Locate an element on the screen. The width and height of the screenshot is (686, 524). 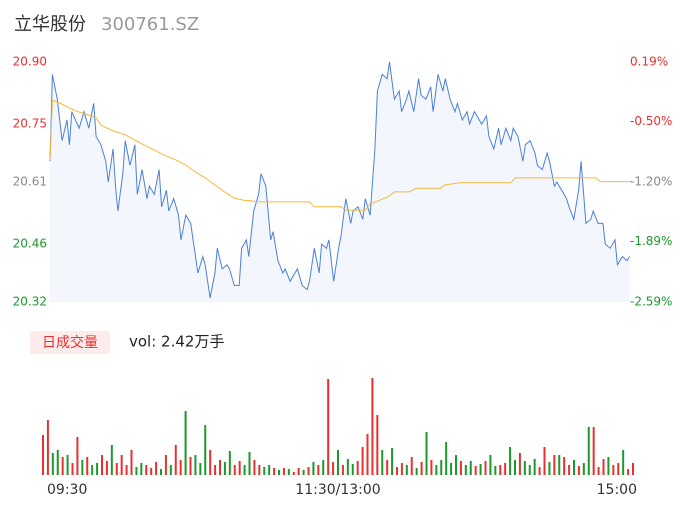
y2-tick-label: -2.59% is located at coordinates (651, 302).